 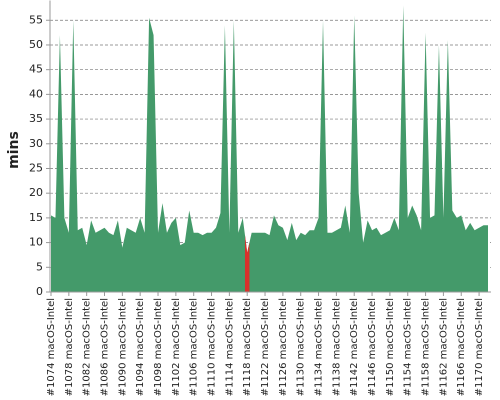 What do you see at coordinates (426, 347) in the screenshot?
I see `x-tick-label: #1158 macOS-Intel` at bounding box center [426, 347].